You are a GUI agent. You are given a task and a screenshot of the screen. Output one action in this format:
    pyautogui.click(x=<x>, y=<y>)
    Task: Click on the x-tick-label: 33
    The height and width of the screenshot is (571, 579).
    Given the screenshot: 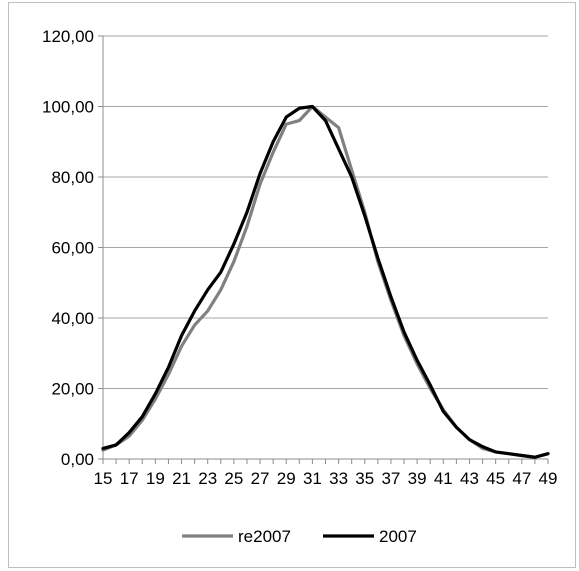 What is the action you would take?
    pyautogui.click(x=338, y=478)
    